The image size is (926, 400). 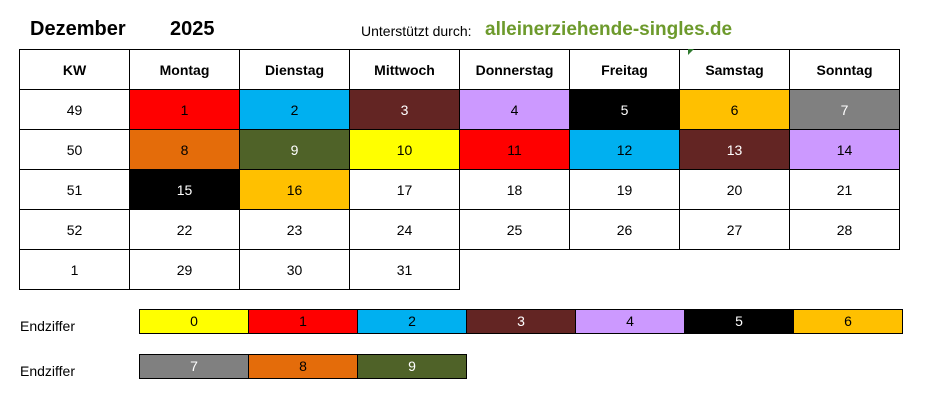 I want to click on legend-swatch: 8, so click(x=303, y=366).